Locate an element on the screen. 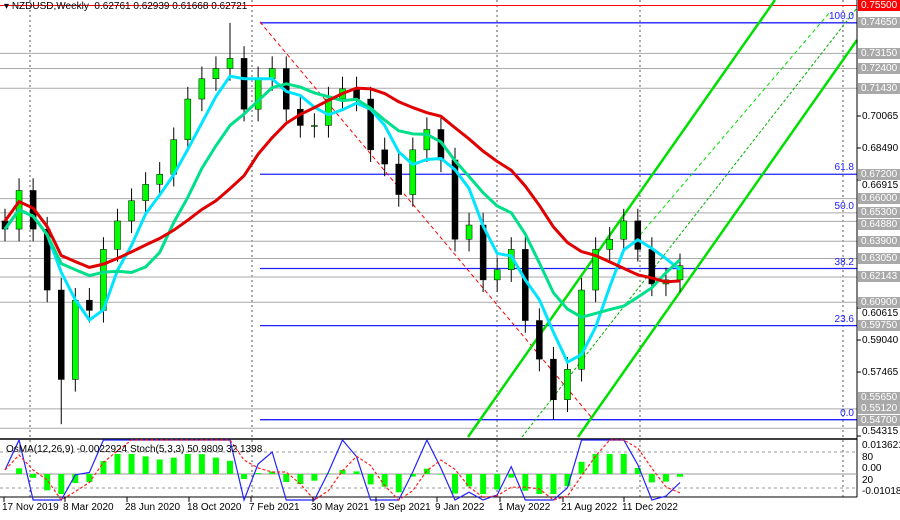  oscillator-scale-label: 0.013621 is located at coordinates (881, 445).